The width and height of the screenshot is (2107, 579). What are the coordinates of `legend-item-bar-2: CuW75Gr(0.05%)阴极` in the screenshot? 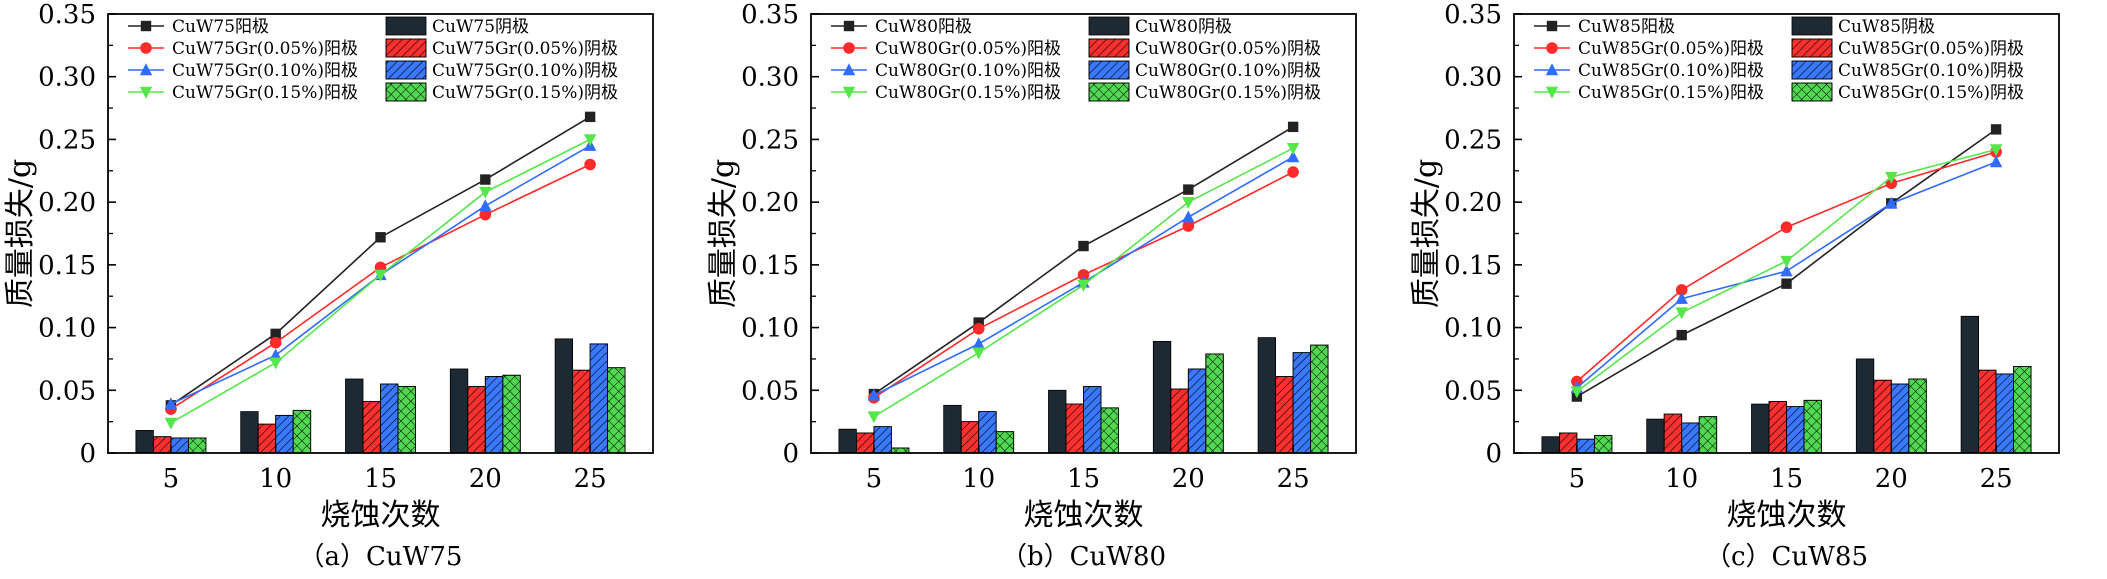 It's located at (501, 48).